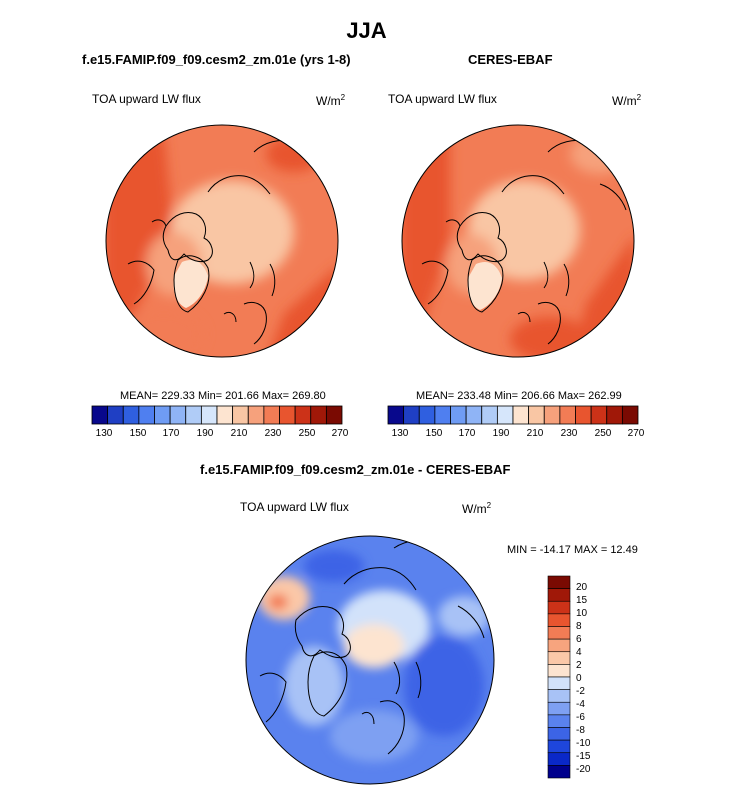 This screenshot has height=788, width=733. I want to click on panel-1-units-base: W/m, so click(328, 101).